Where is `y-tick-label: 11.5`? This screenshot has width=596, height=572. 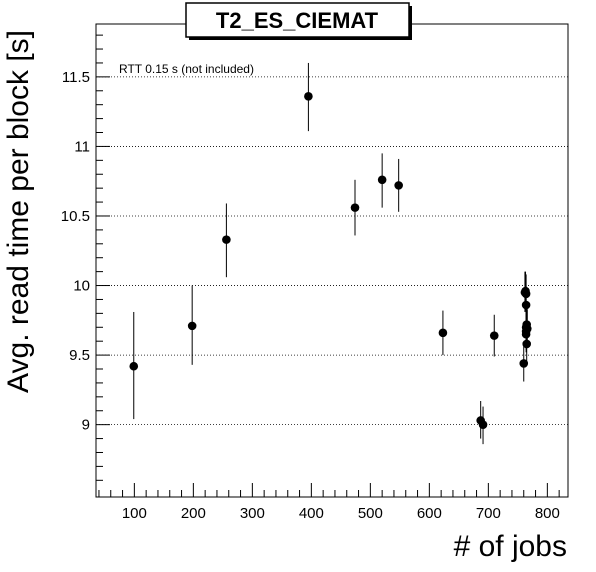
y-tick-label: 11.5 is located at coordinates (76, 77).